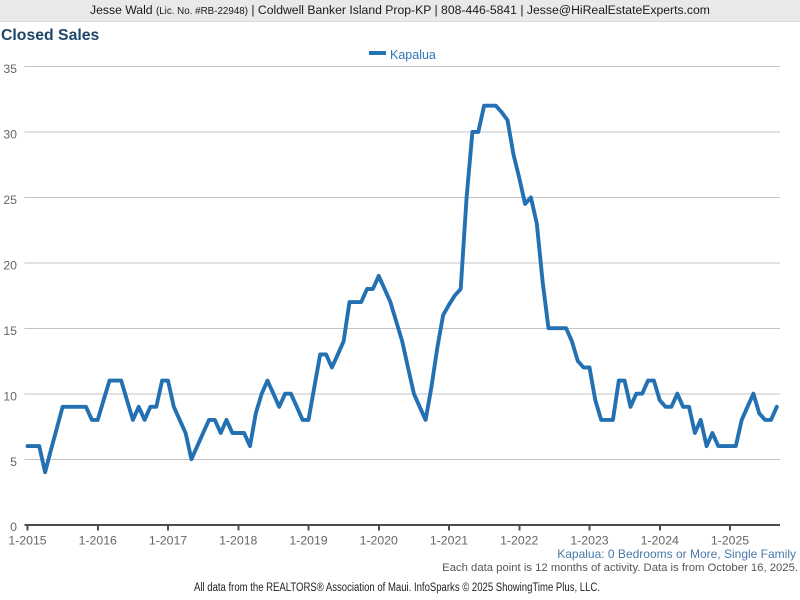 The image size is (800, 600). I want to click on svg-text: 1-2020, so click(379, 541).